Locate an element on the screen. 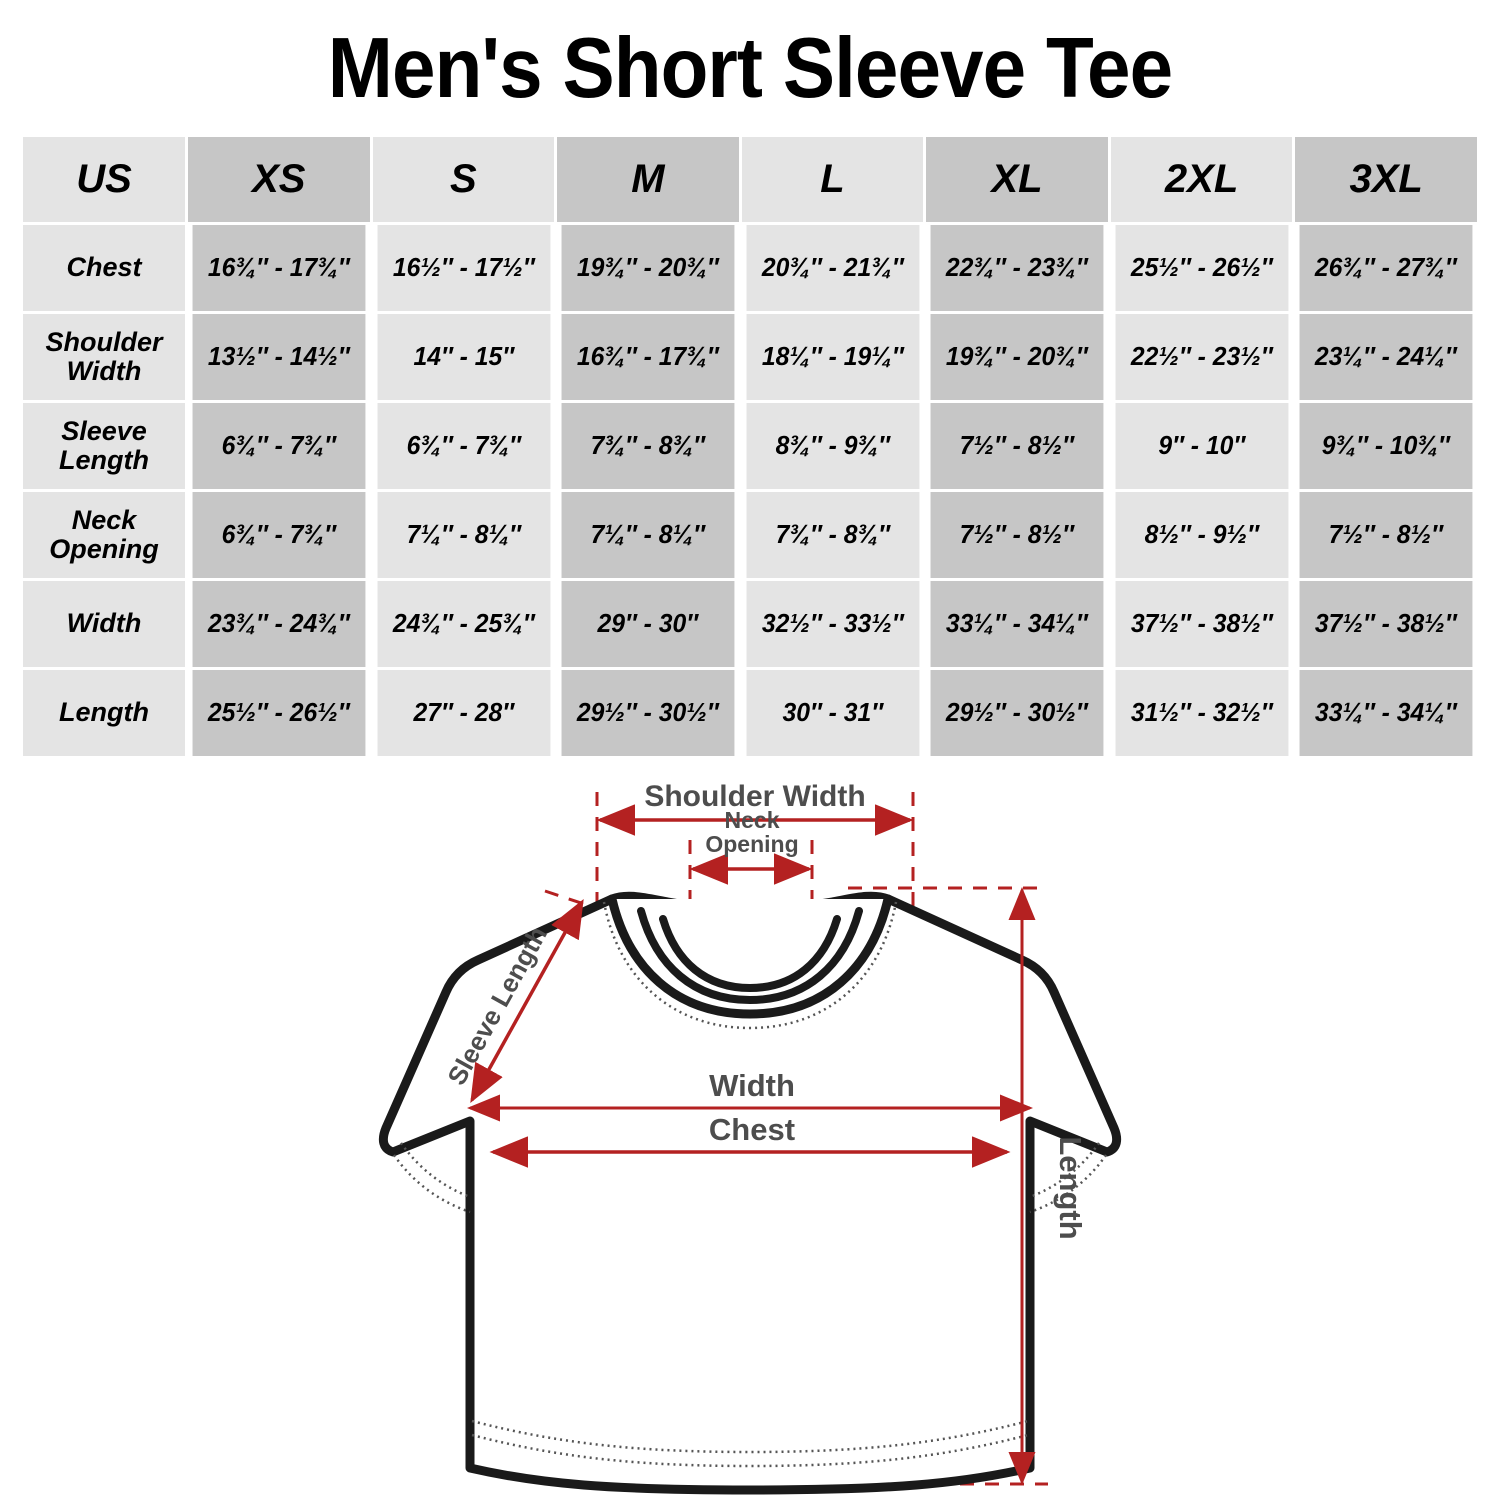 This screenshot has width=1500, height=1500. header-size-s: S is located at coordinates (463, 179).